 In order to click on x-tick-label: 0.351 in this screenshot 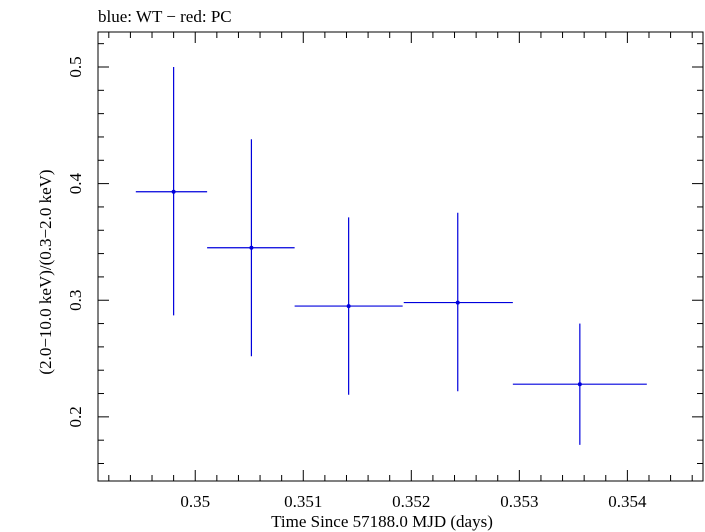, I will do `click(303, 501)`.